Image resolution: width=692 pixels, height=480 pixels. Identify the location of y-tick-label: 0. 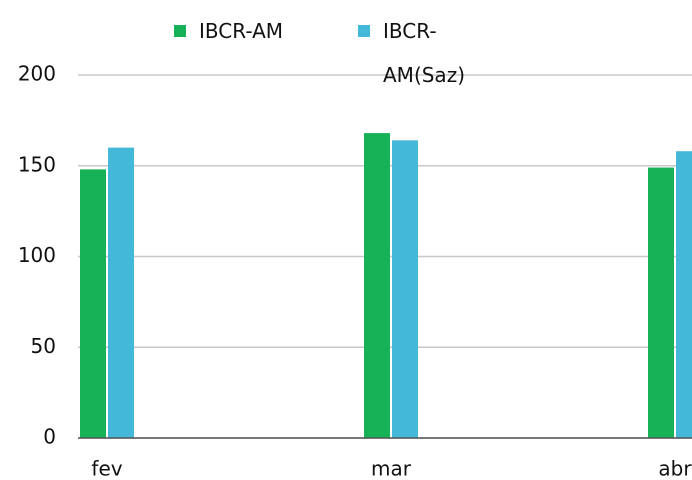
(49, 437).